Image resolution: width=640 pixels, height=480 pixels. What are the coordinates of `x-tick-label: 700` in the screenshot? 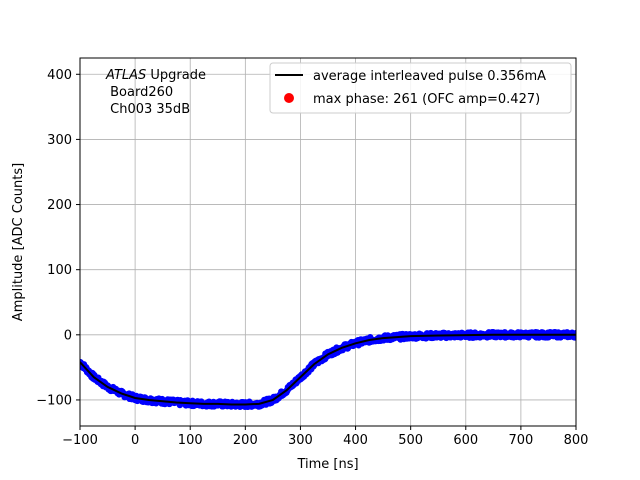 It's located at (520, 440).